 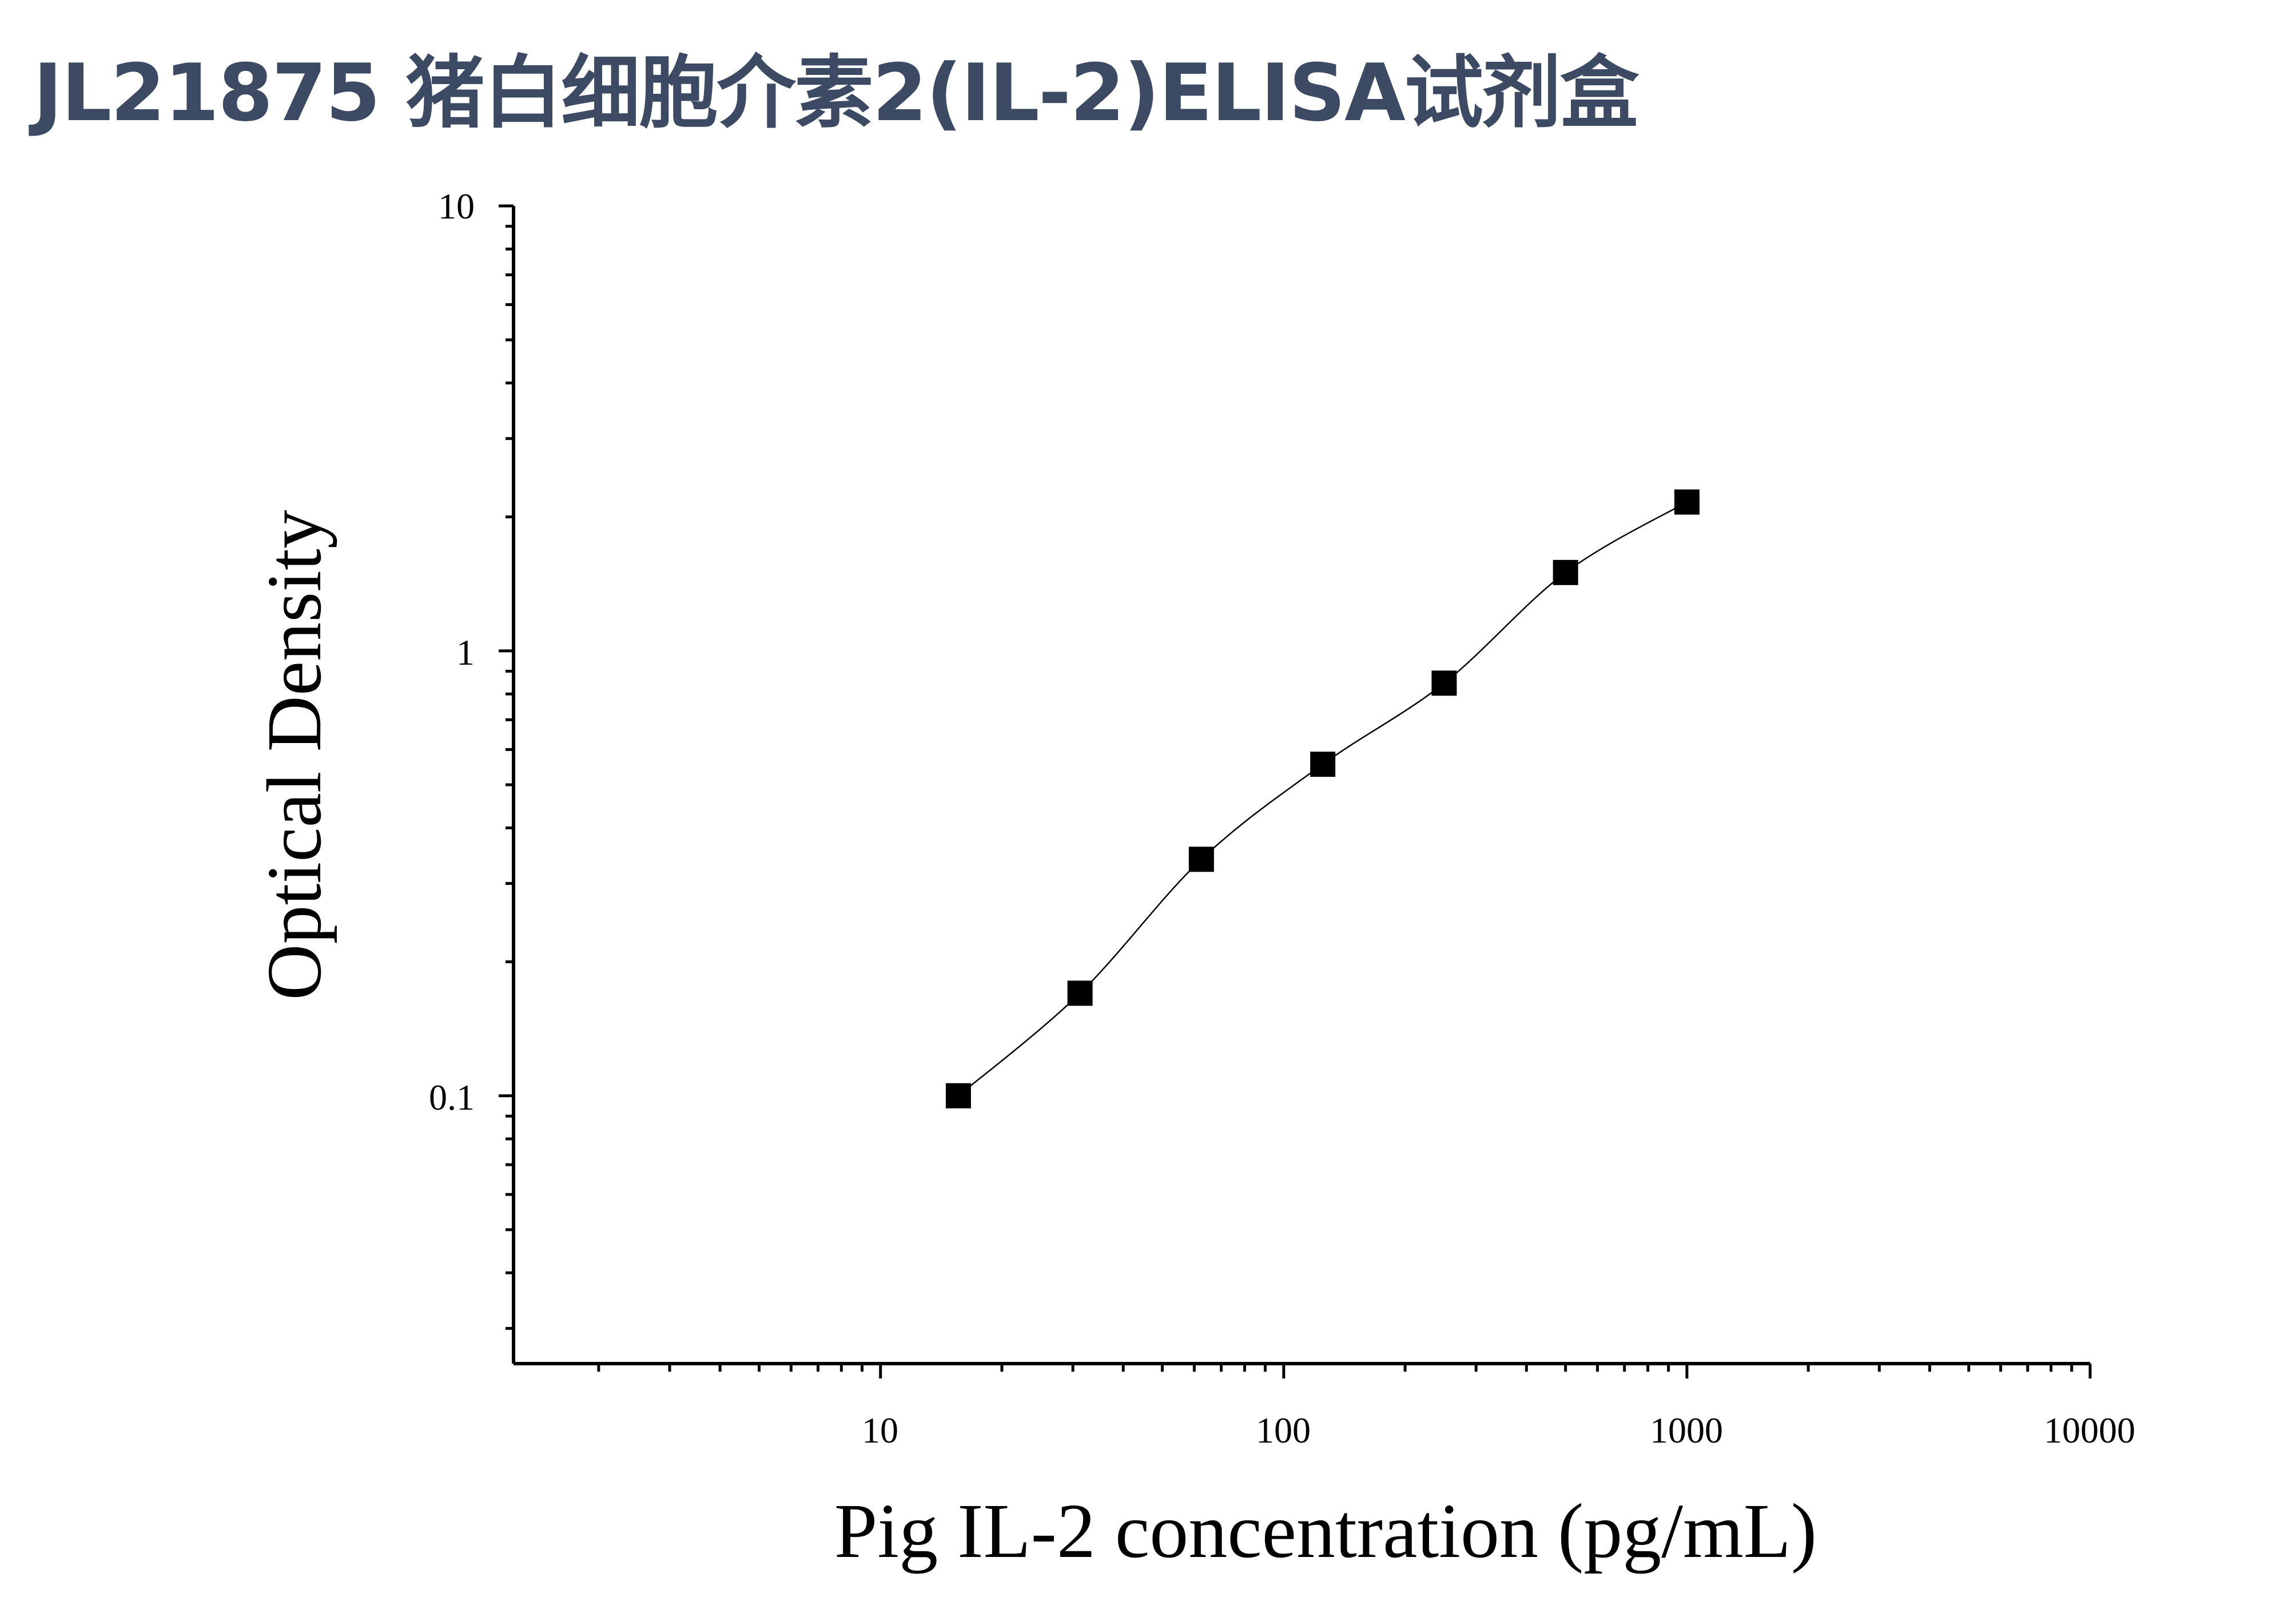 What do you see at coordinates (1326, 1531) in the screenshot?
I see `x-axis-title: Pig IL-2 concentration (pg/mL)` at bounding box center [1326, 1531].